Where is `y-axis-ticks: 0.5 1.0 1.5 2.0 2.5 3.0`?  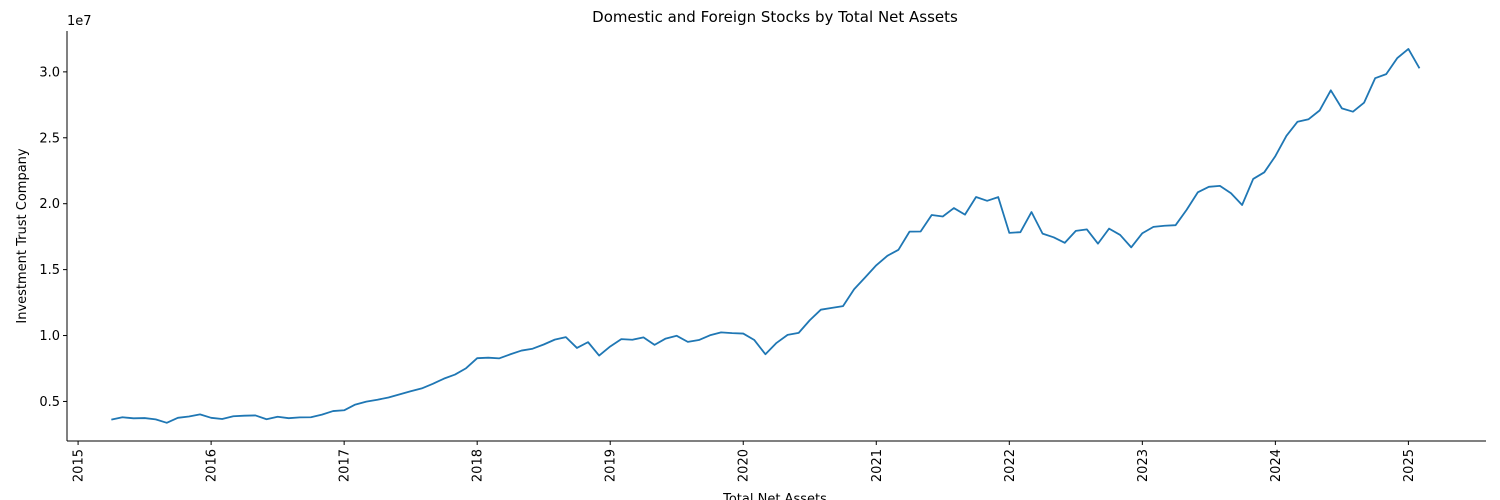
y-axis-ticks: 0.5 1.0 1.5 2.0 2.5 3.0 is located at coordinates (53, 237).